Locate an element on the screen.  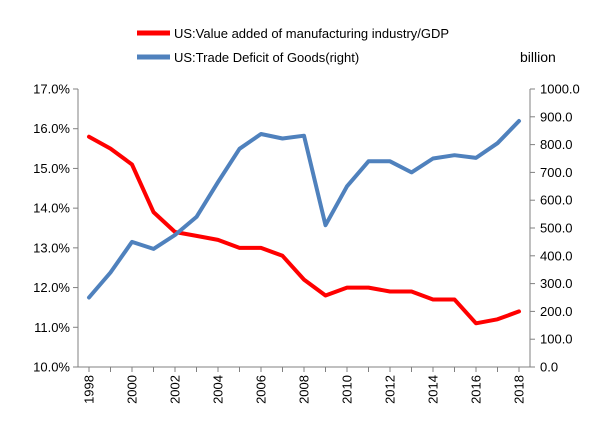
right-tick-label: 0.0 is located at coordinates (549, 367).